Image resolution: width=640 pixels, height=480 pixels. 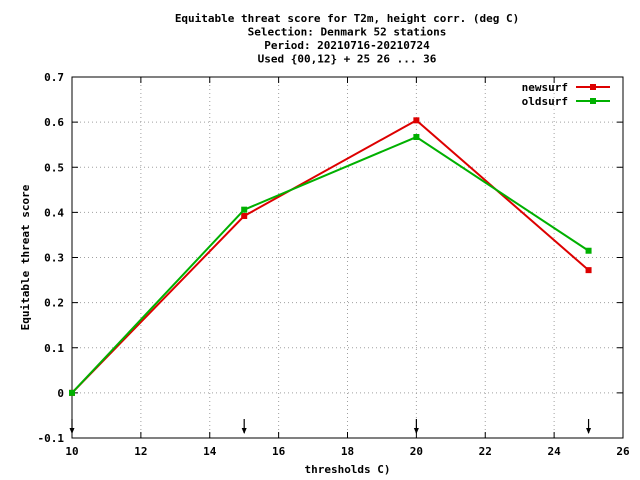 What do you see at coordinates (347, 45) in the screenshot?
I see `title-line: Period: 20210716-20210724` at bounding box center [347, 45].